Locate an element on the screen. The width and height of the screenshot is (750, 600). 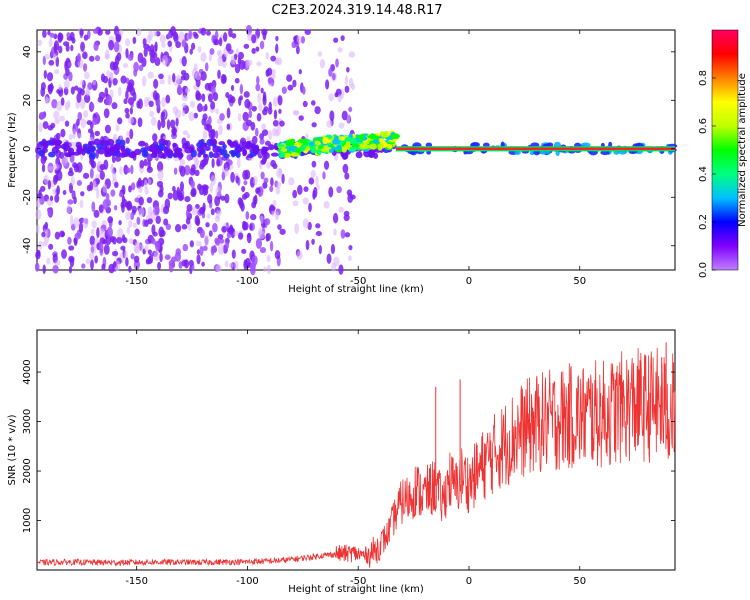
colorbar-tick-label: 0.8 is located at coordinates (703, 78).